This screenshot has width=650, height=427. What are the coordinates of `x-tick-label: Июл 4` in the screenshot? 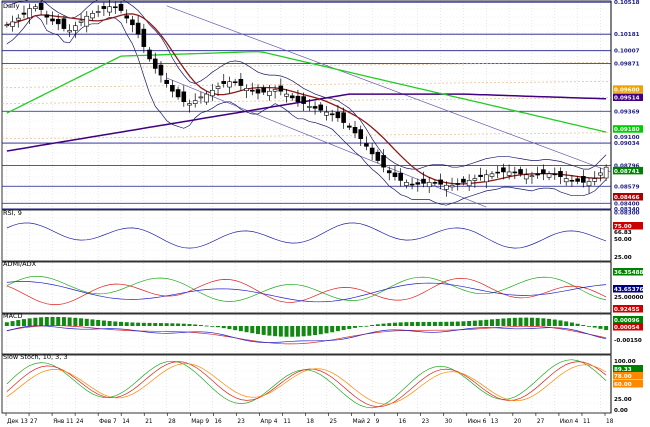 It's located at (569, 422).